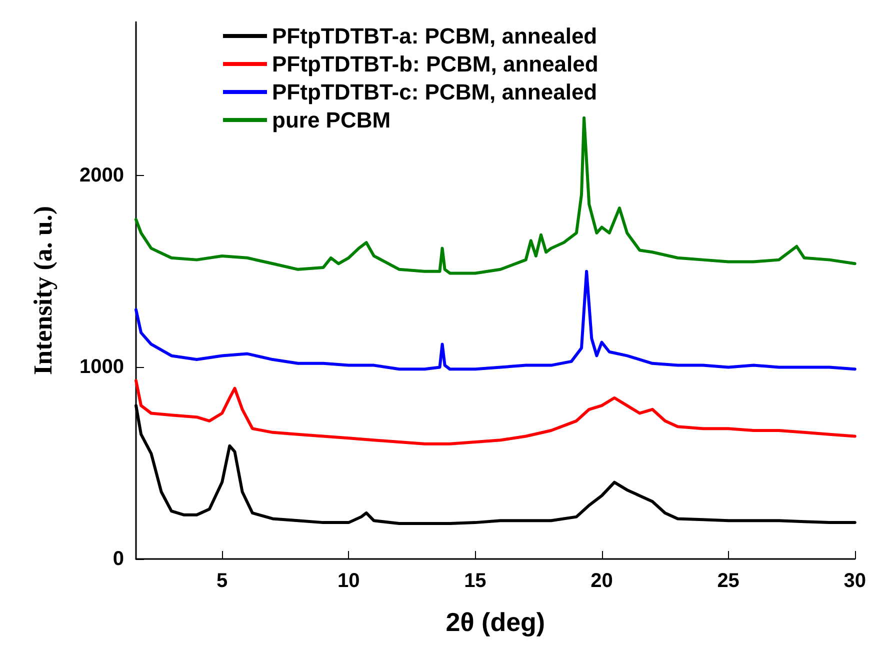 Image resolution: width=877 pixels, height=655 pixels. Describe the element at coordinates (118, 559) in the screenshot. I see `y-tick-label: 0` at that location.